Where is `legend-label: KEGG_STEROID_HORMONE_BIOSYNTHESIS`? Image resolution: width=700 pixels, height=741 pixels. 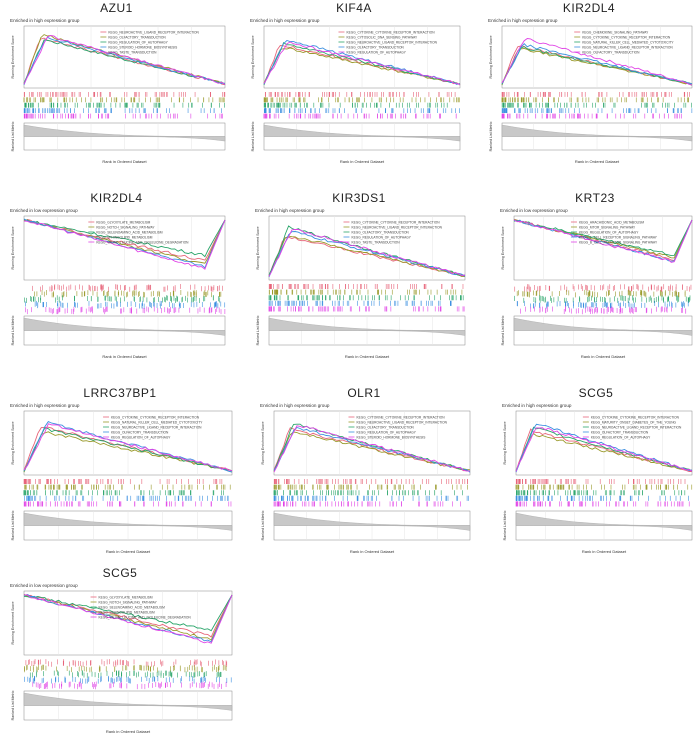 legend-label: KEGG_STEROID_HORMONE_BIOSYNTHESIS is located at coordinates (142, 47).